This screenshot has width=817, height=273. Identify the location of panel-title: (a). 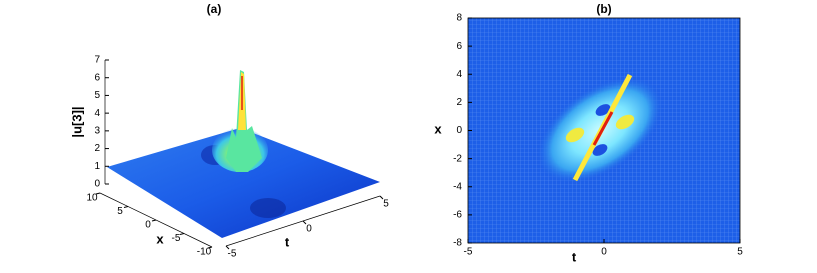
(214, 9).